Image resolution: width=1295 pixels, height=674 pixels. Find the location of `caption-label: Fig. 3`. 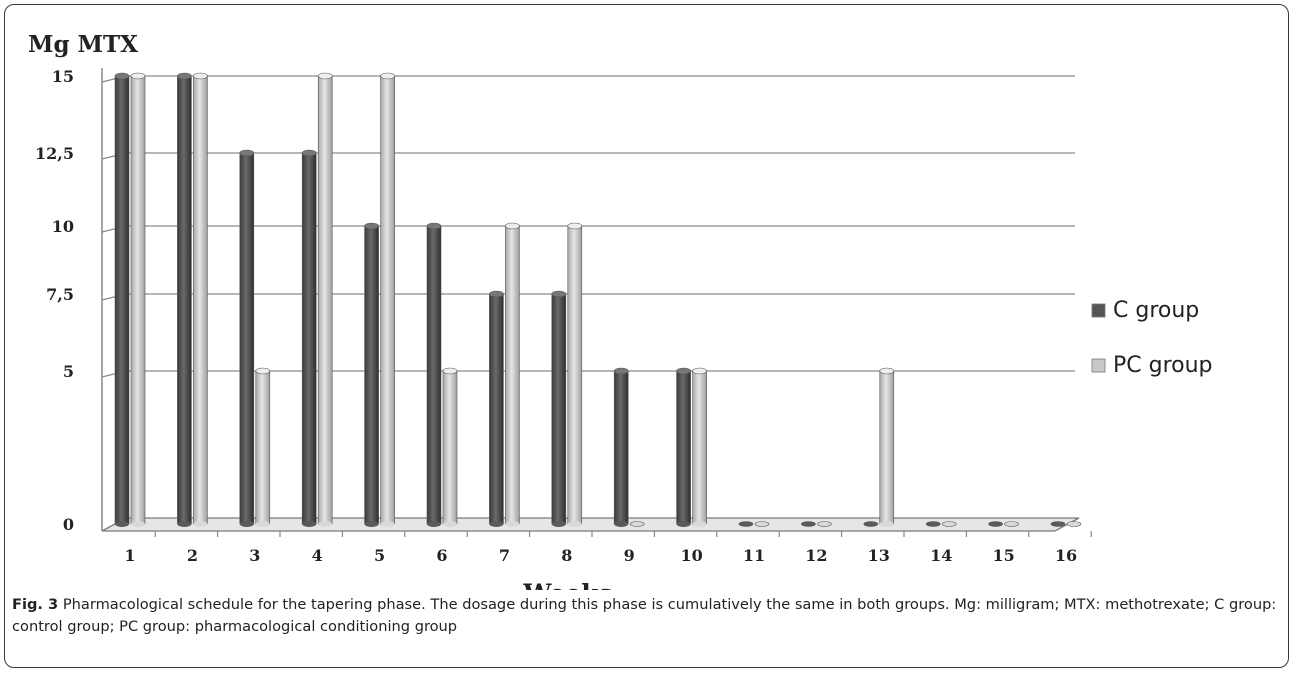

caption-label: Fig. 3 is located at coordinates (35, 604).